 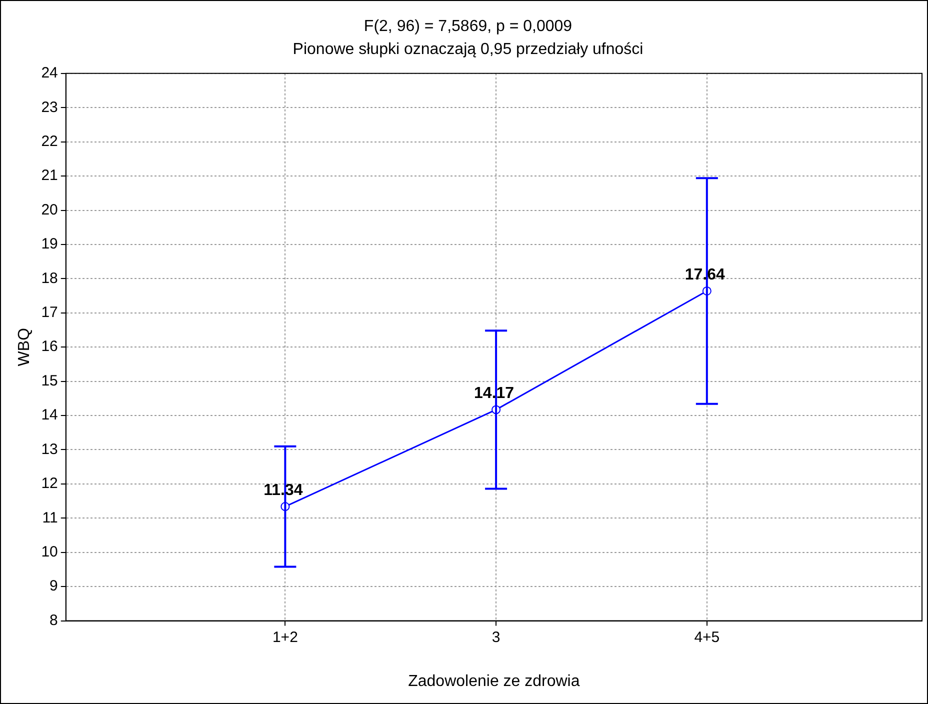 What do you see at coordinates (468, 27) in the screenshot?
I see `chart-title: F(2, 96) = 7,5869, p = 0,0009` at bounding box center [468, 27].